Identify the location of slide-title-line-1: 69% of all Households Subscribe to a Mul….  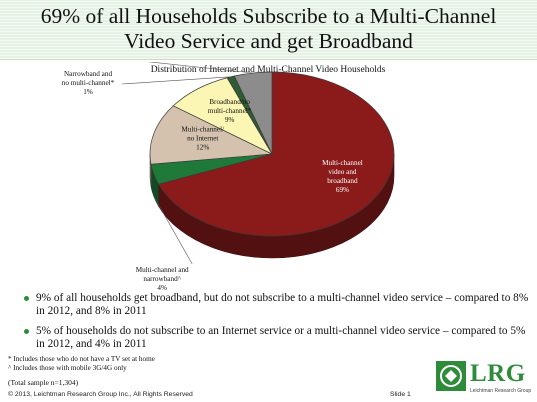
(268, 16).